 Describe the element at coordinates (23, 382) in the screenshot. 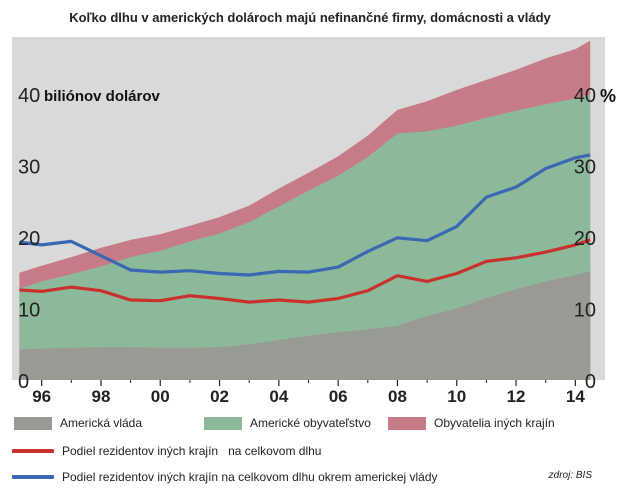

I see `left-tick-label: 0` at that location.